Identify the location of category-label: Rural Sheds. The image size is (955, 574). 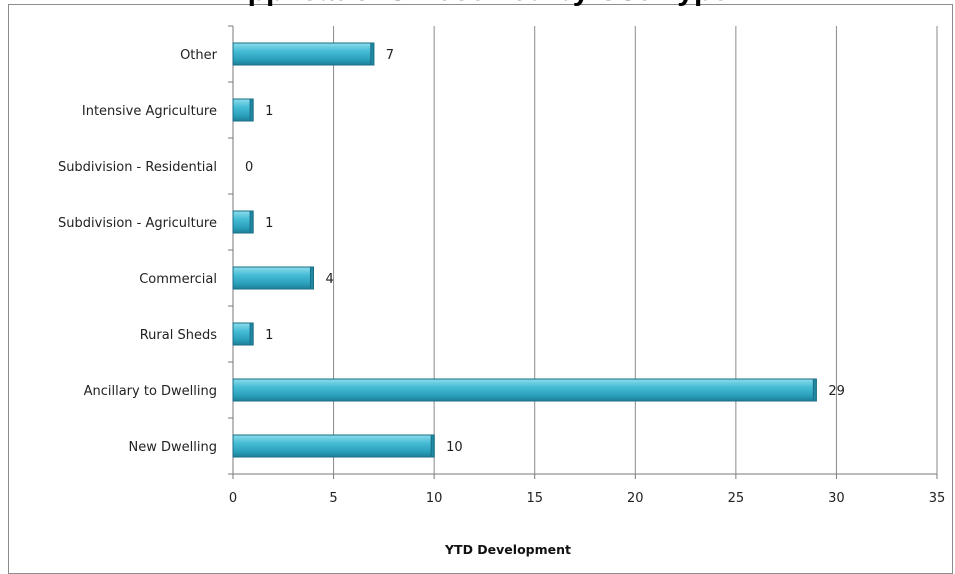
(178, 335).